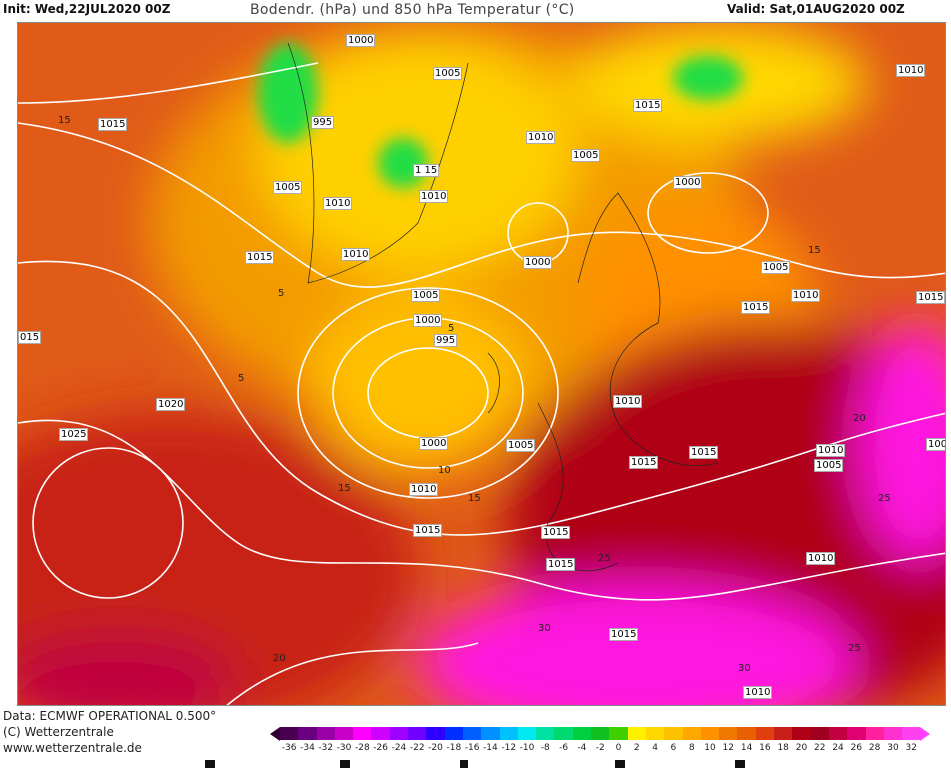 Image resolution: width=951 pixels, height=768 pixels. Describe the element at coordinates (307, 748) in the screenshot. I see `scale-tick-label: -34` at that location.